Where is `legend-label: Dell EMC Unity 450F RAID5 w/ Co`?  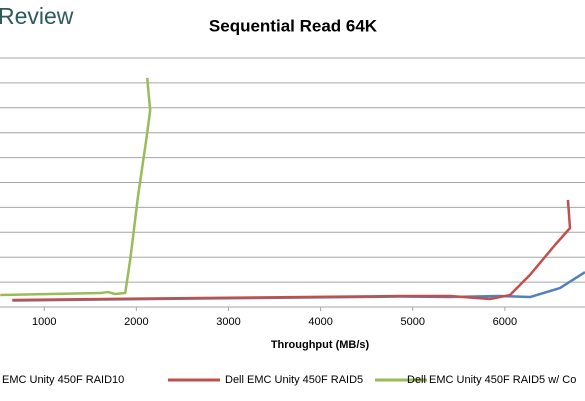
legend-label: Dell EMC Unity 450F RAID5 w/ Co is located at coordinates (491, 380).